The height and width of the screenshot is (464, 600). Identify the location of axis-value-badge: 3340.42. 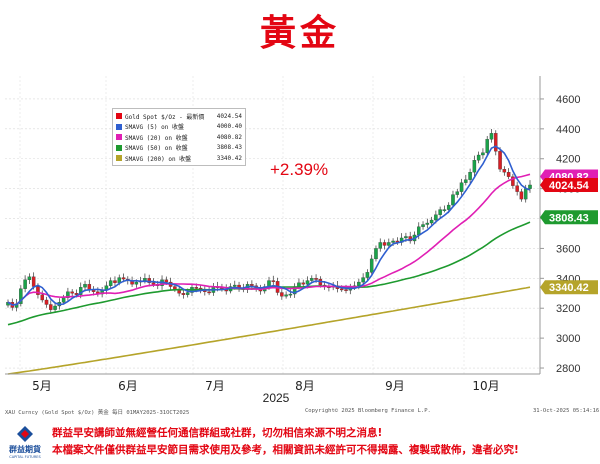
(569, 287).